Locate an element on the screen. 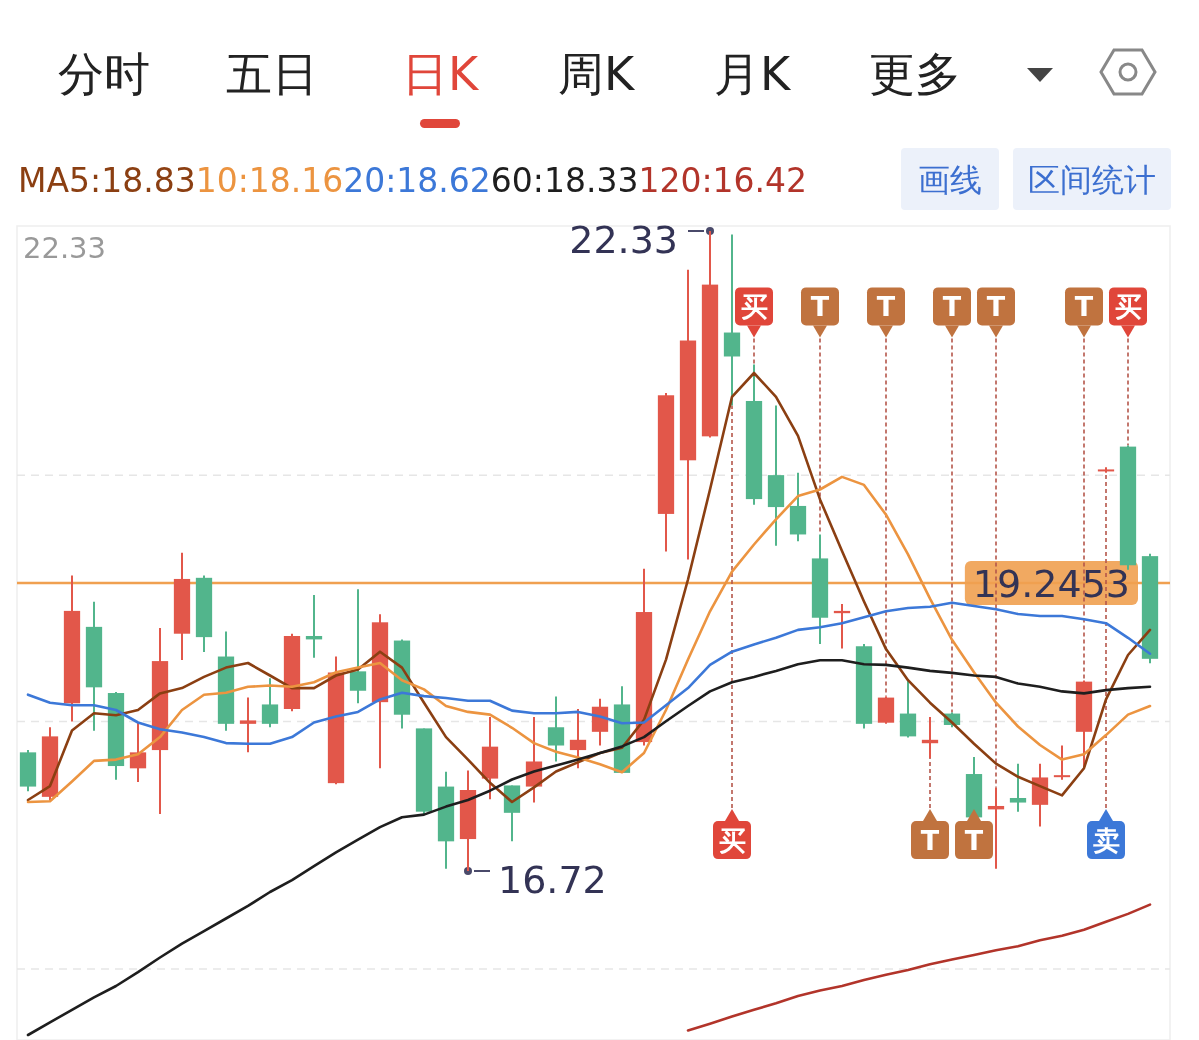 This screenshot has height=1040, width=1199. text: 120:16.42 is located at coordinates (722, 180).